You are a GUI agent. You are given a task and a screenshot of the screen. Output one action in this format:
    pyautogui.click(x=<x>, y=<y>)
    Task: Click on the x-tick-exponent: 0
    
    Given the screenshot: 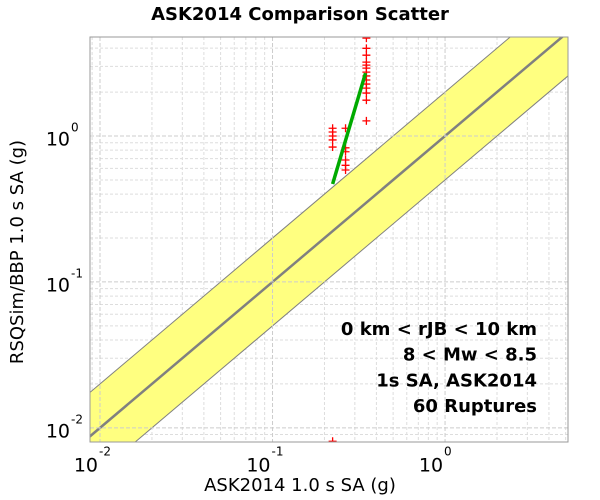 What is the action you would take?
    pyautogui.click(x=448, y=452)
    